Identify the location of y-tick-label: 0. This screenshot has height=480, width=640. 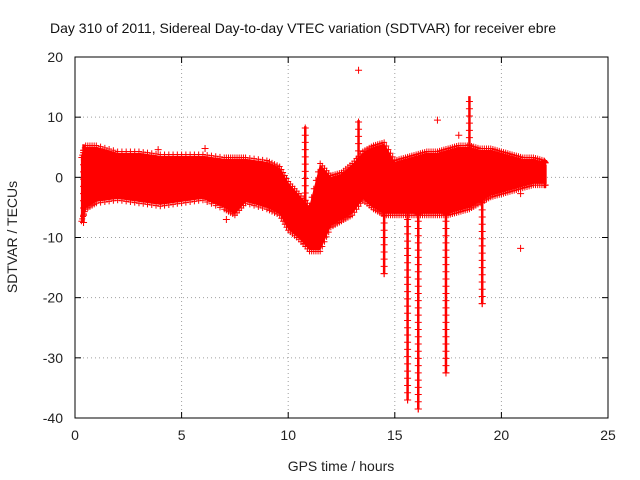
(59, 177).